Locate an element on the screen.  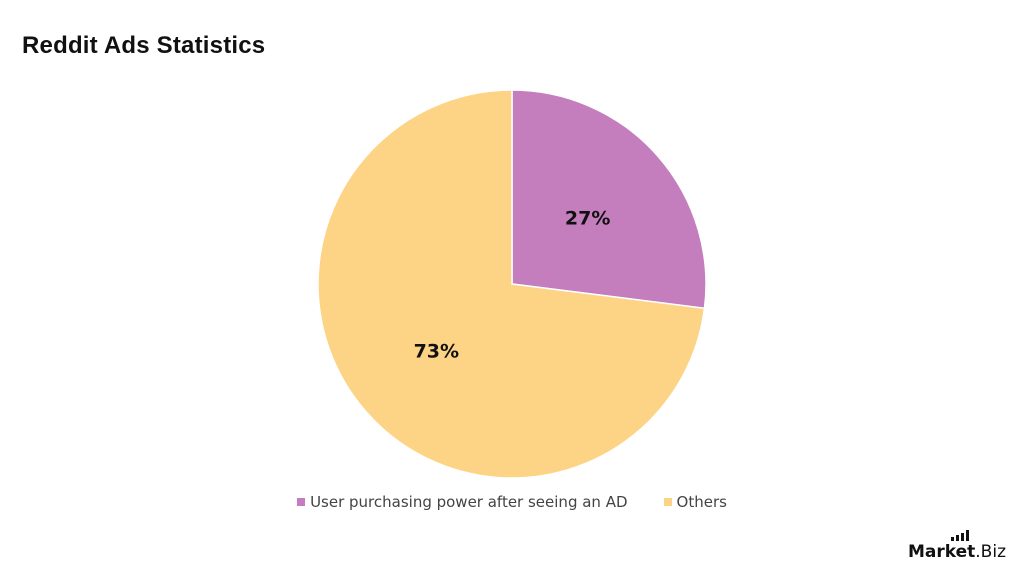
legend-item-others: Others is located at coordinates (695, 502).